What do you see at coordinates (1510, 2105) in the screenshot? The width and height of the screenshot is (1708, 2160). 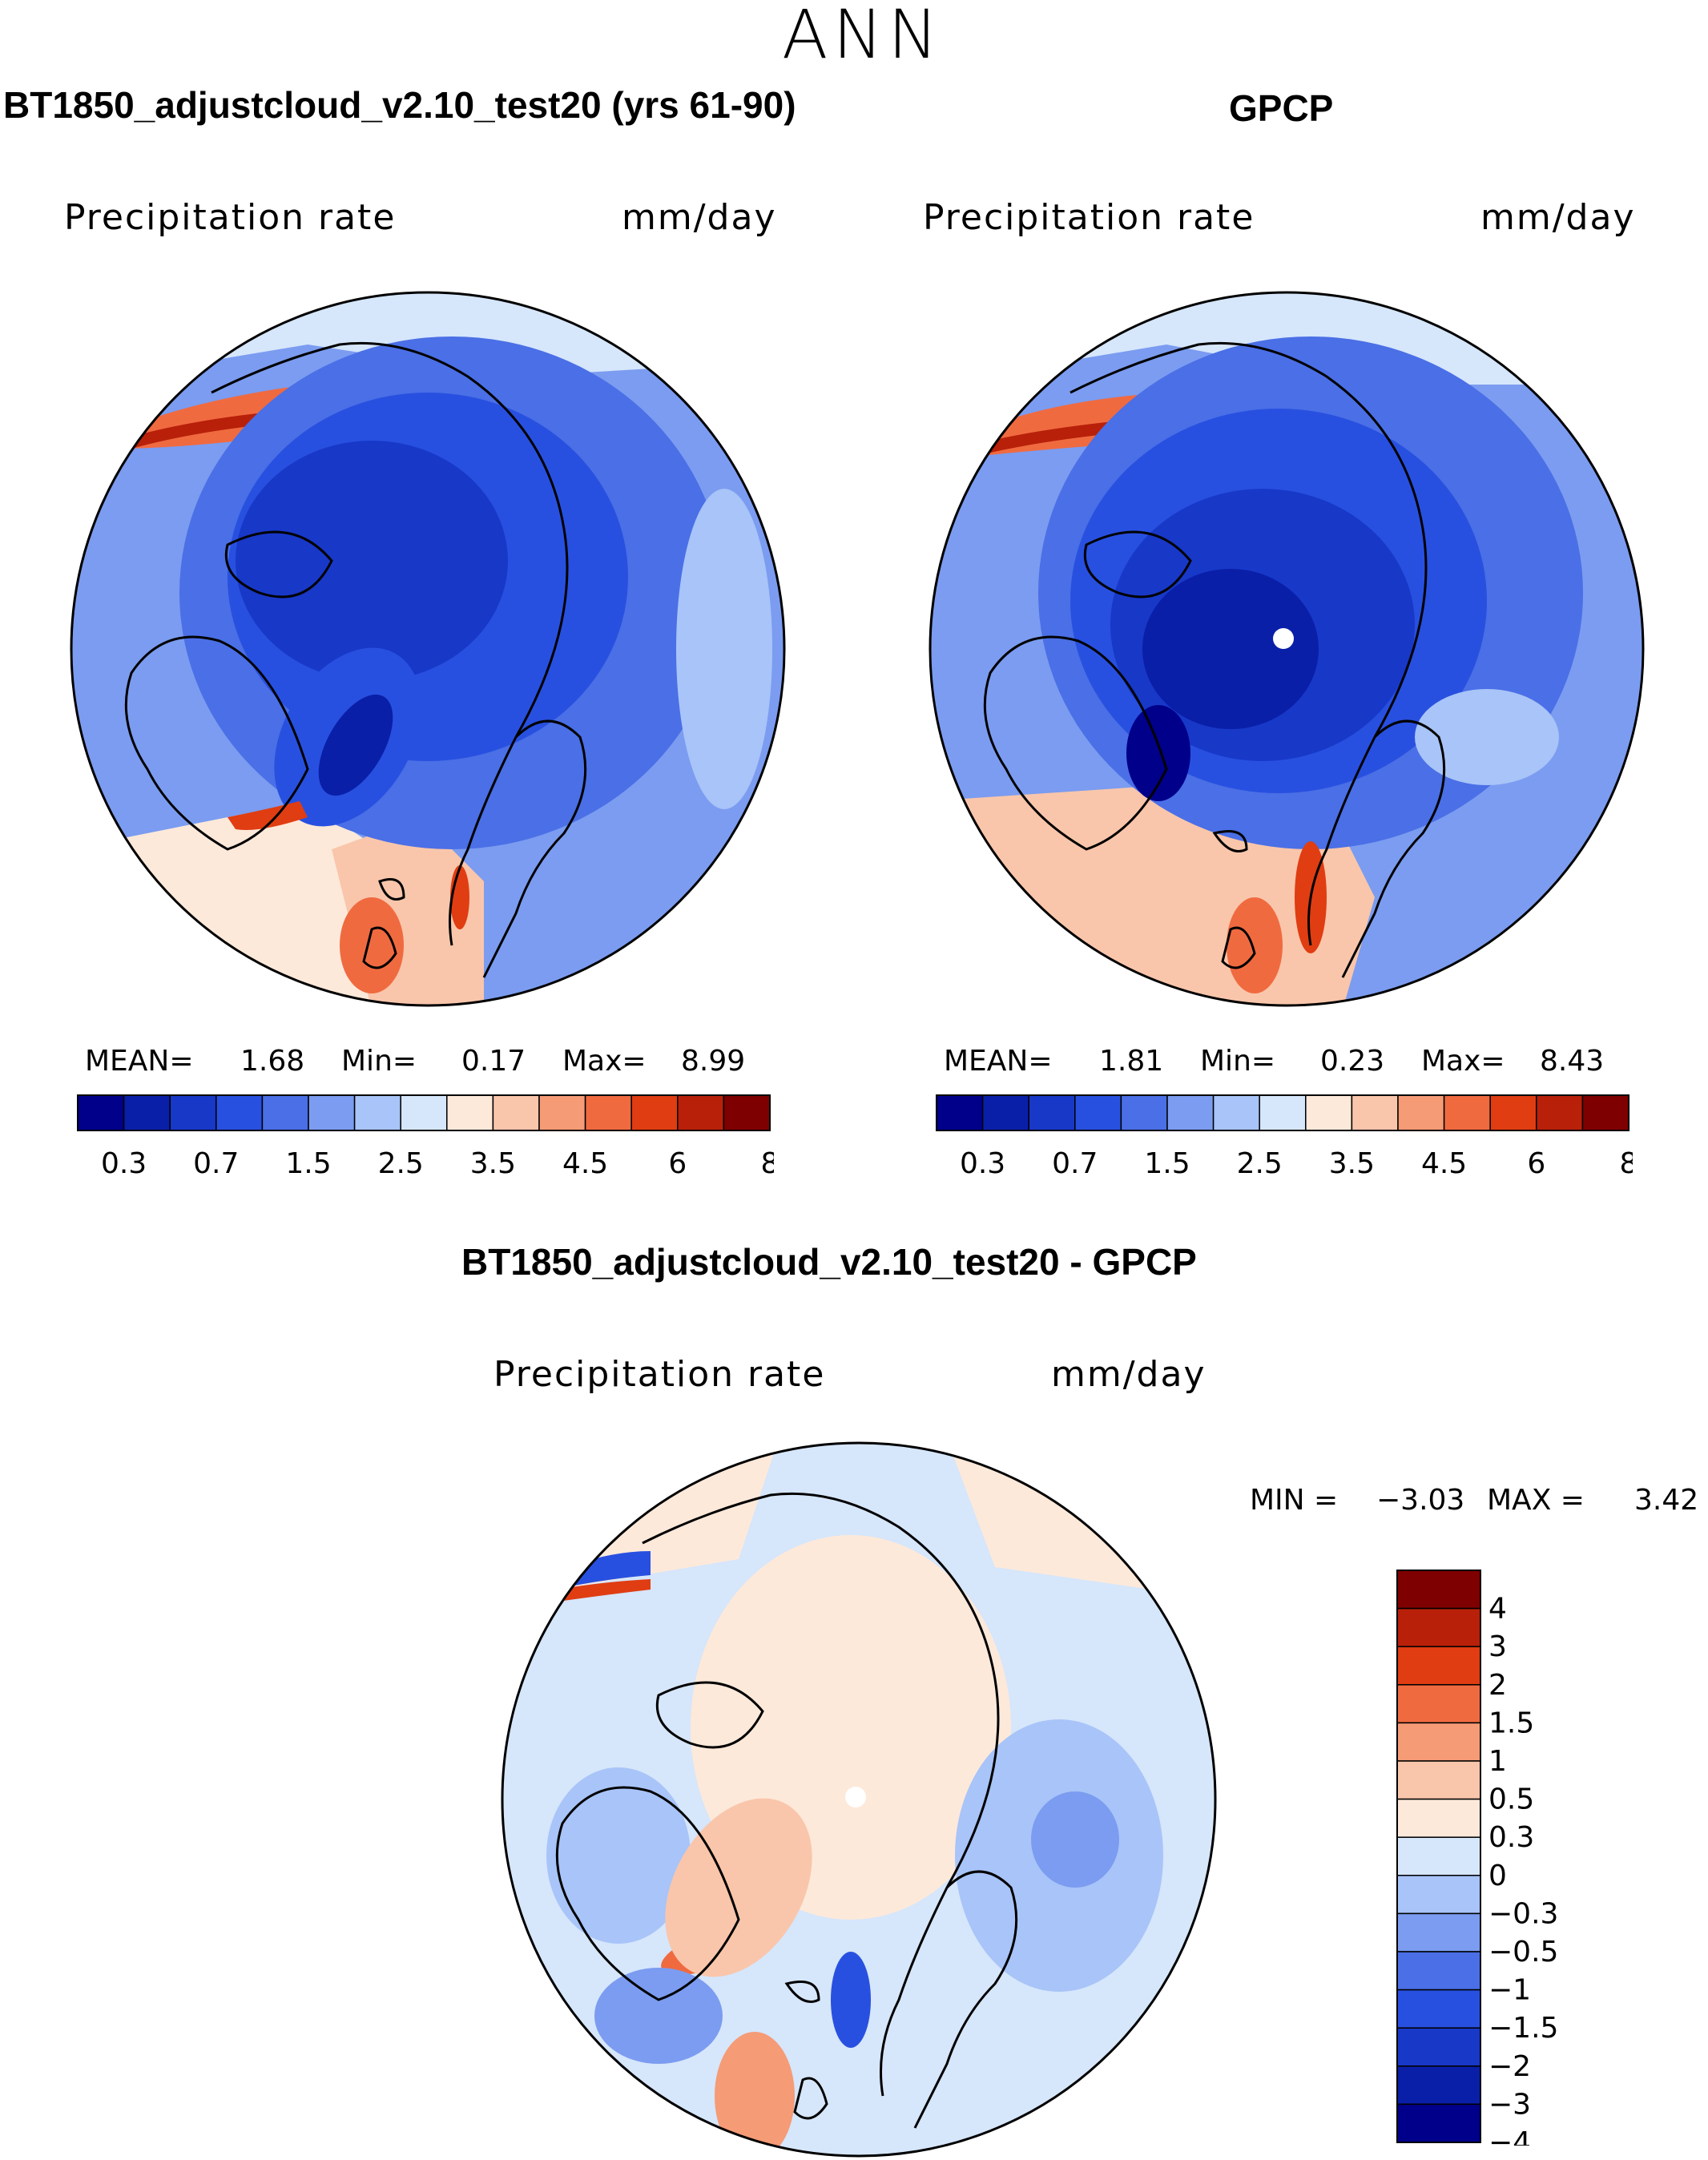 I see `colorbar-tick-label: −3` at bounding box center [1510, 2105].